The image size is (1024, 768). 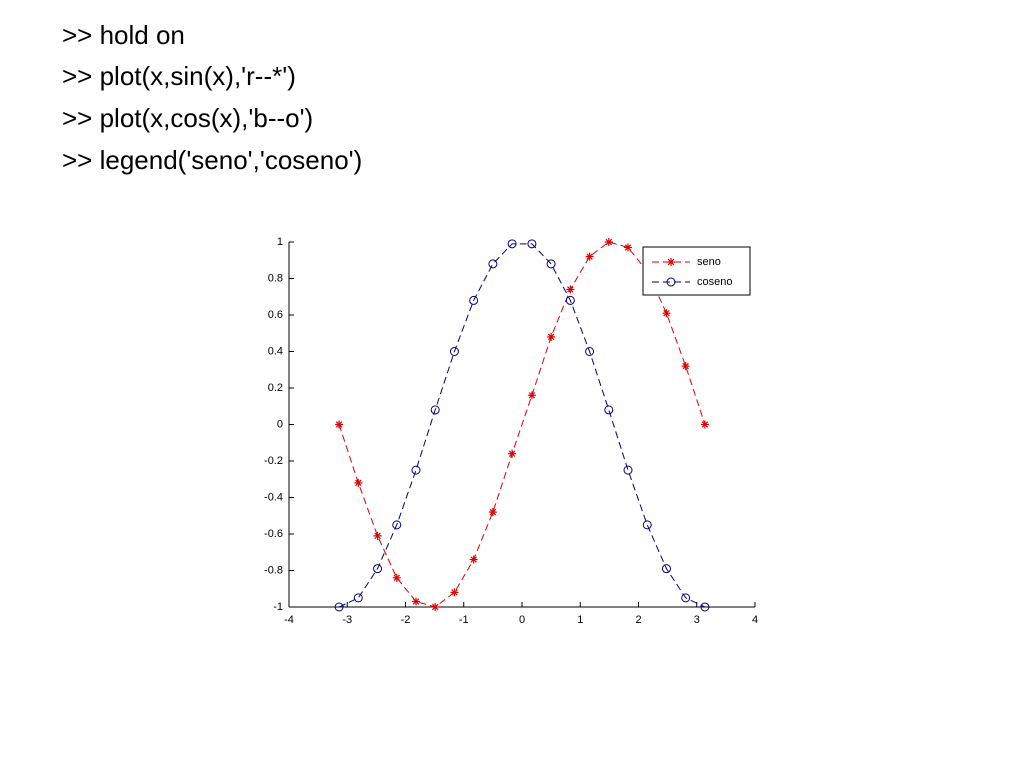 I want to click on y-tick-label: -0.4, so click(x=273, y=497).